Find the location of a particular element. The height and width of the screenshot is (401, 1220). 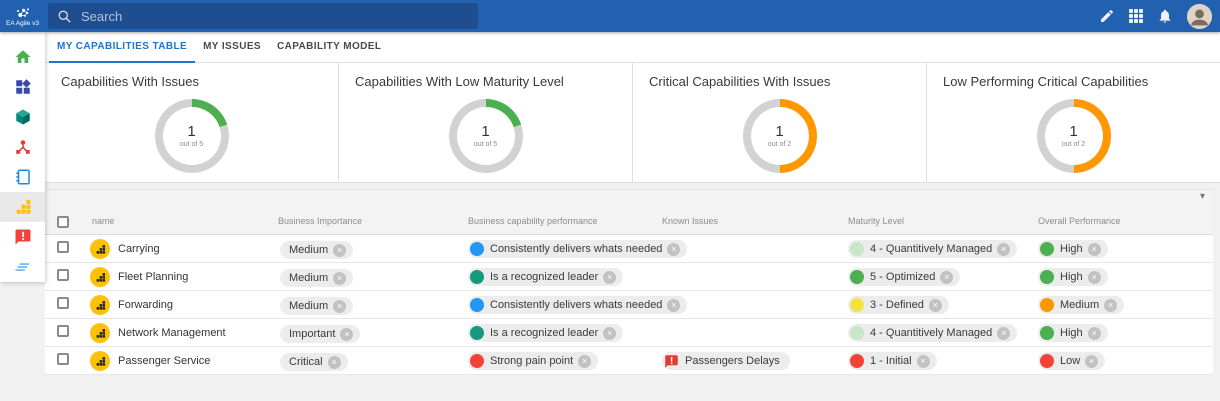

apps-grid-icon is located at coordinates (1136, 16).